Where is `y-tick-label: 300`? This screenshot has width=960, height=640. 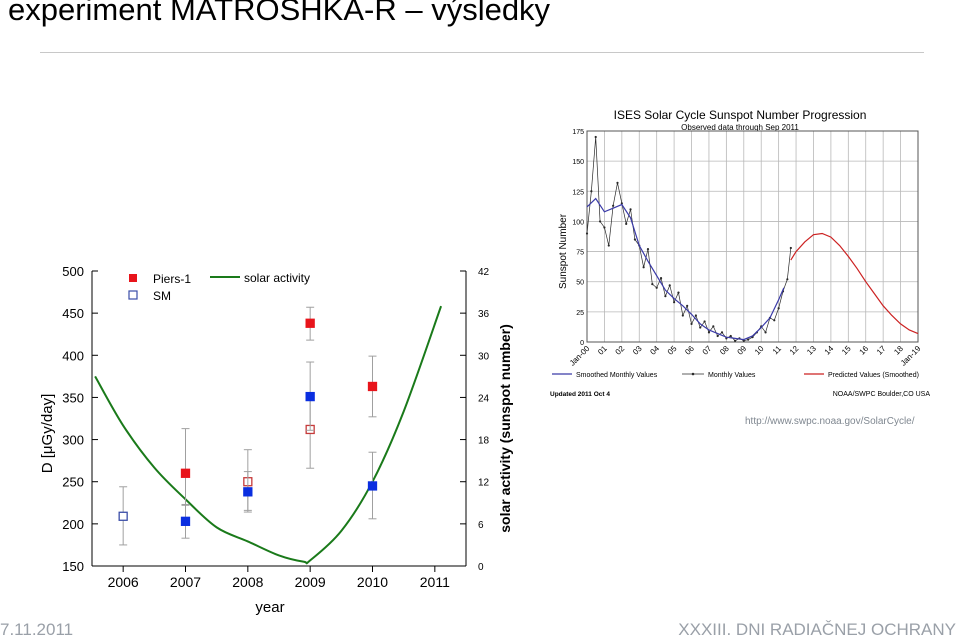 y-tick-label: 300 is located at coordinates (73, 440).